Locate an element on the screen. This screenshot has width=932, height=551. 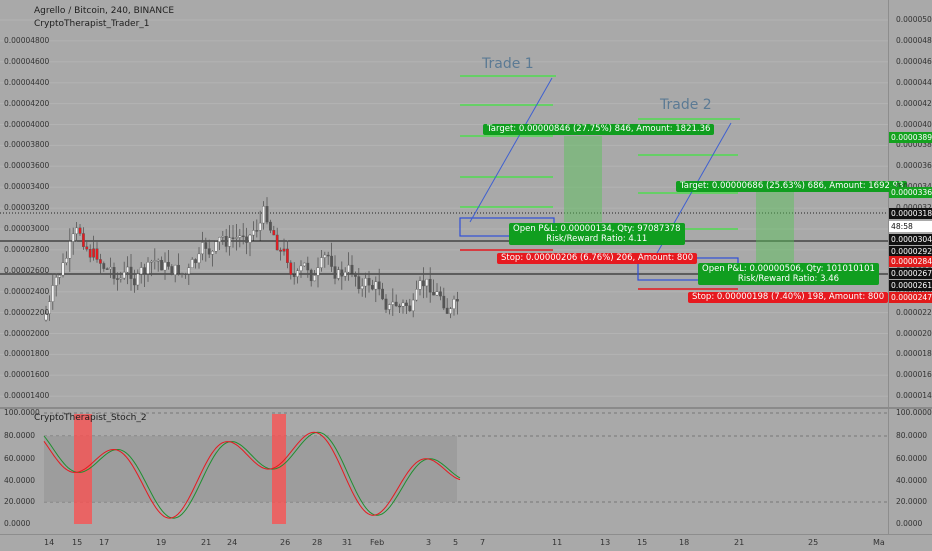
price-tag: 0.00003049 is located at coordinates (910, 239).